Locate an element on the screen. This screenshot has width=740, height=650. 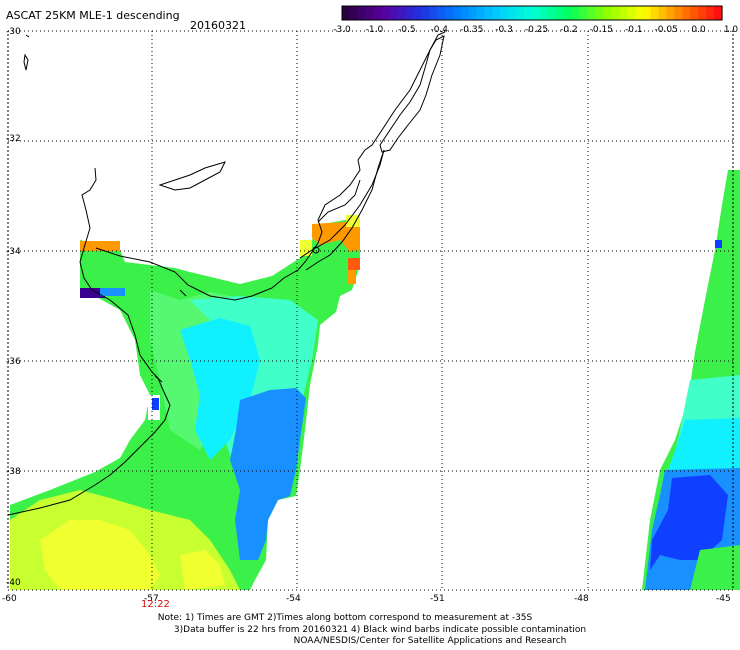
swath-orange-ne2 is located at coordinates (352, 277).